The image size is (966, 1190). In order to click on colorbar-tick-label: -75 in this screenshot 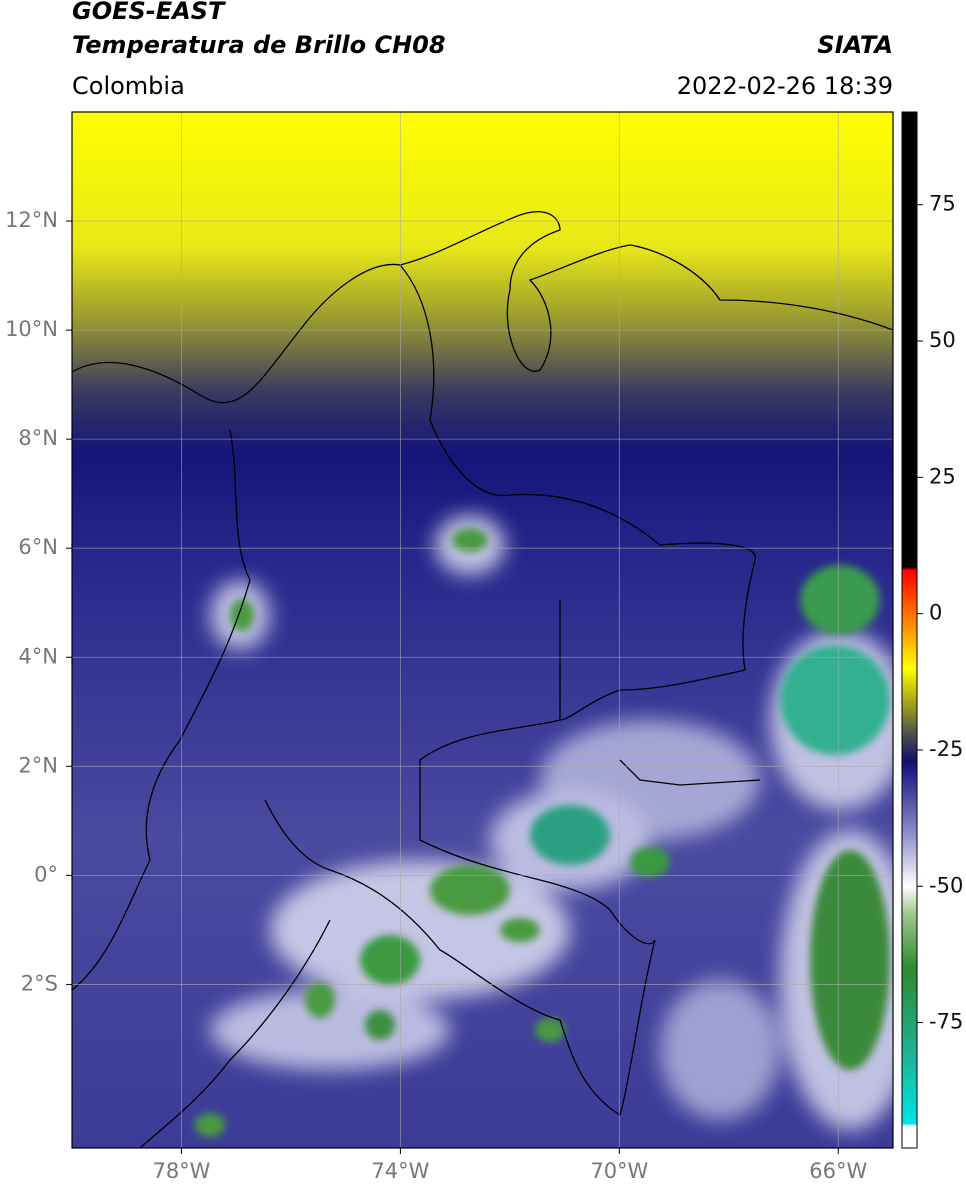, I will do `click(946, 1022)`.